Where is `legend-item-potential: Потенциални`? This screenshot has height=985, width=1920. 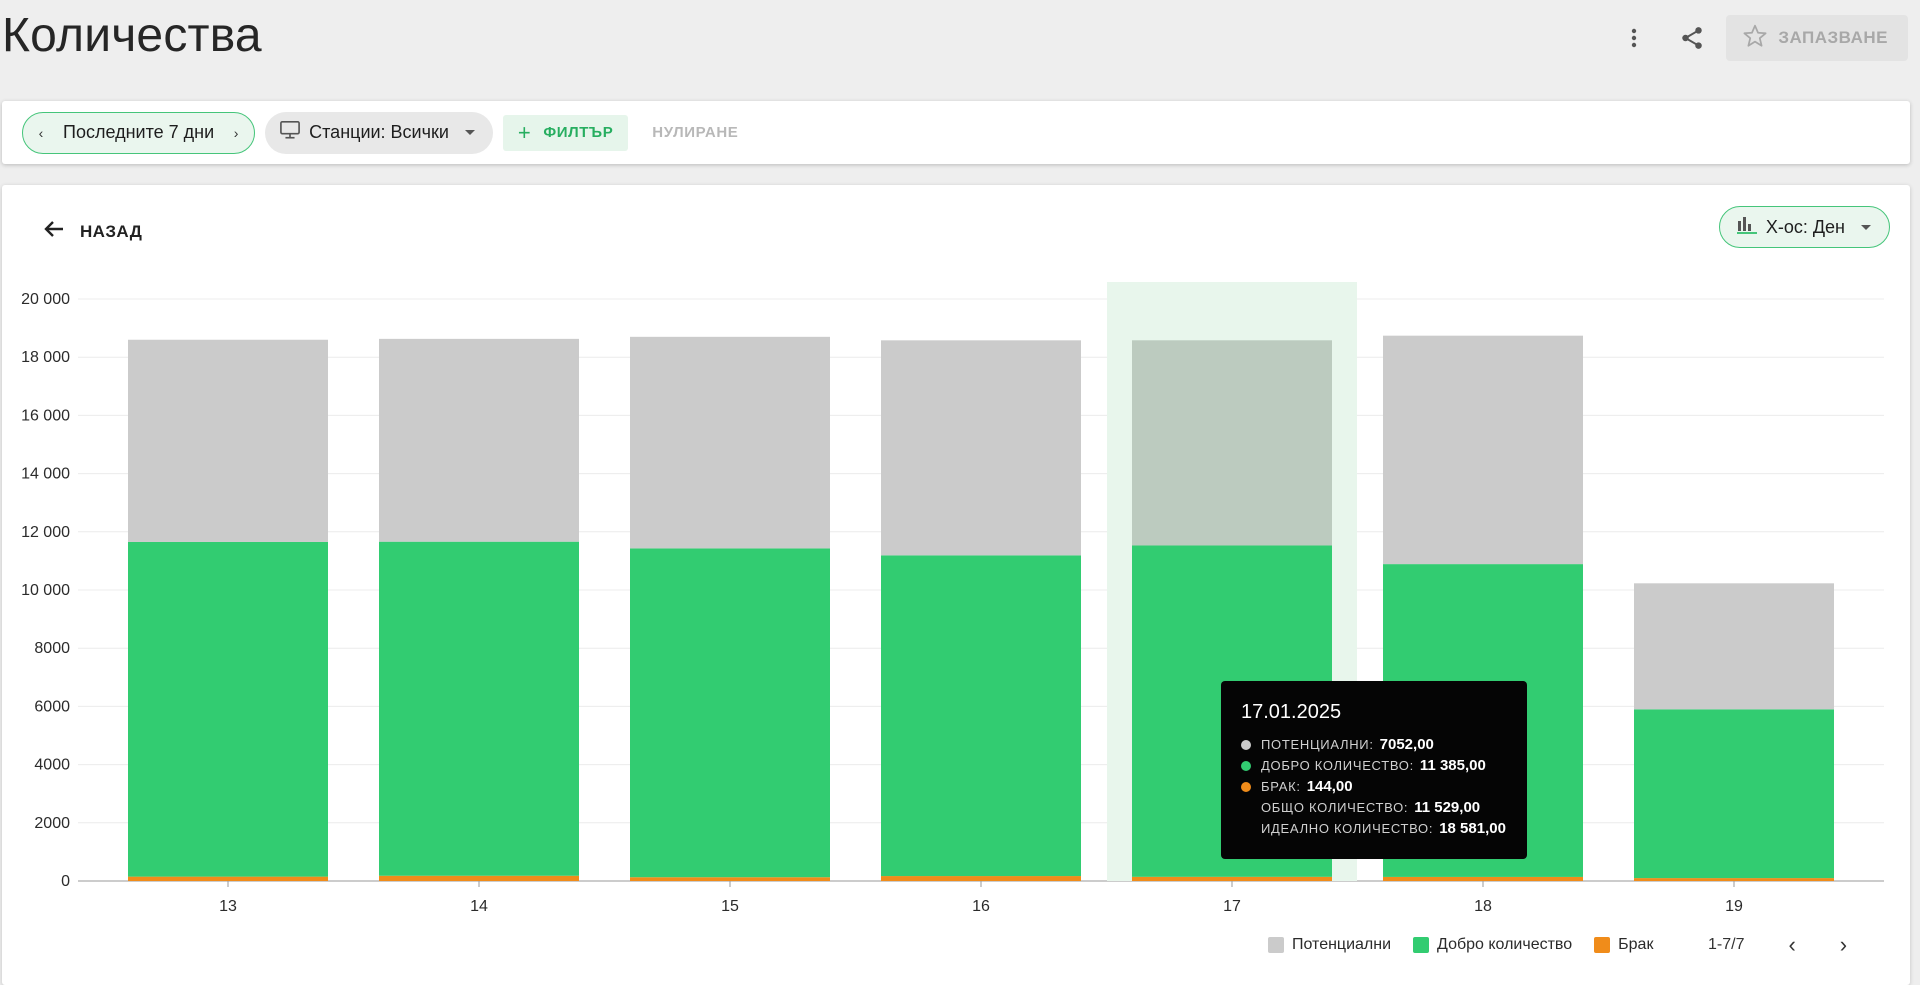
legend-item-potential: Потенциални is located at coordinates (1329, 945).